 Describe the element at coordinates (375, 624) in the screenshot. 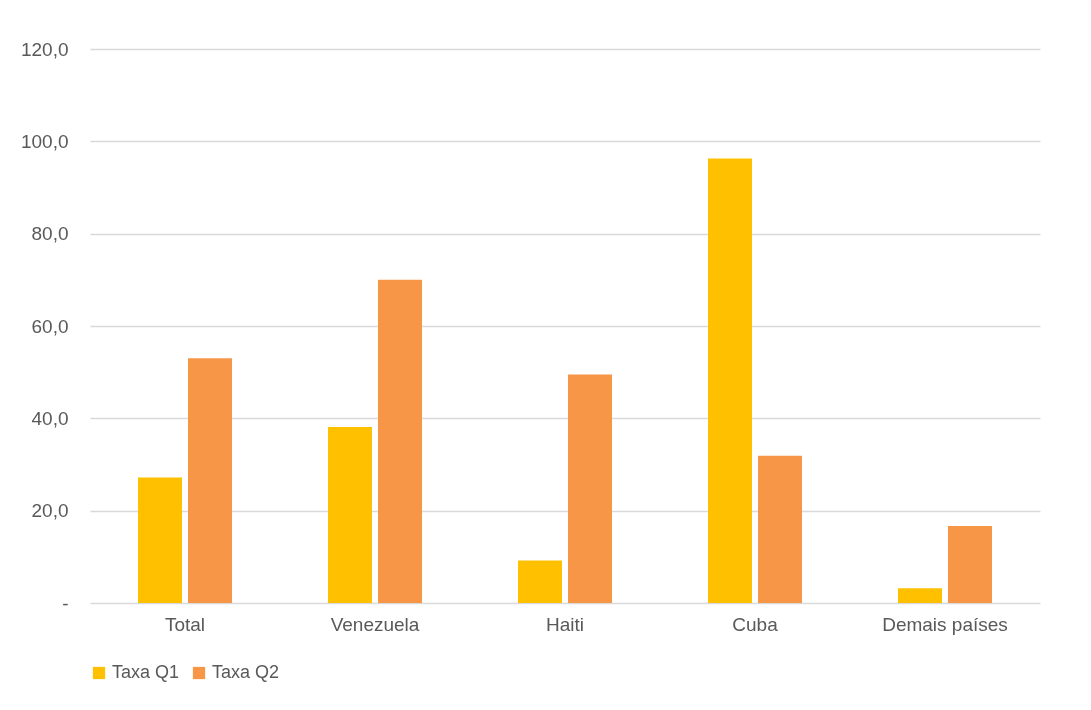

I see `x-tick-label: Venezuela` at that location.